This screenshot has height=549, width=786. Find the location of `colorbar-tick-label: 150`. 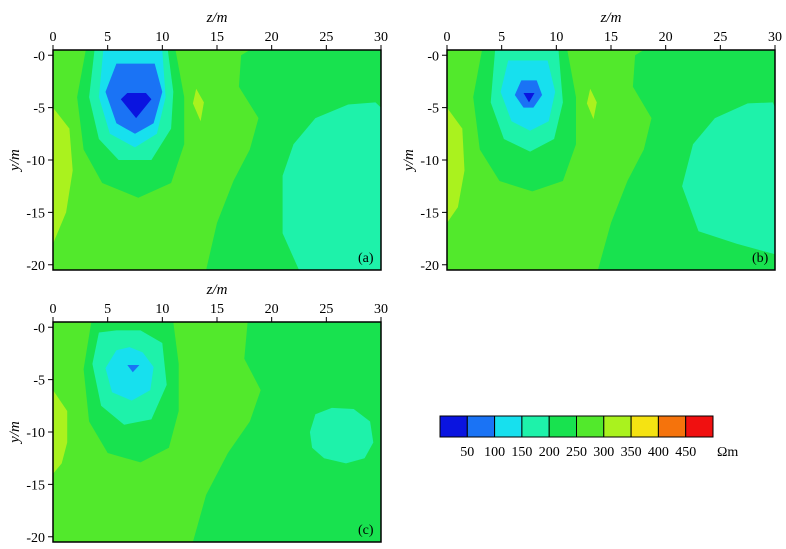

colorbar-tick-label: 150 is located at coordinates (521, 452).